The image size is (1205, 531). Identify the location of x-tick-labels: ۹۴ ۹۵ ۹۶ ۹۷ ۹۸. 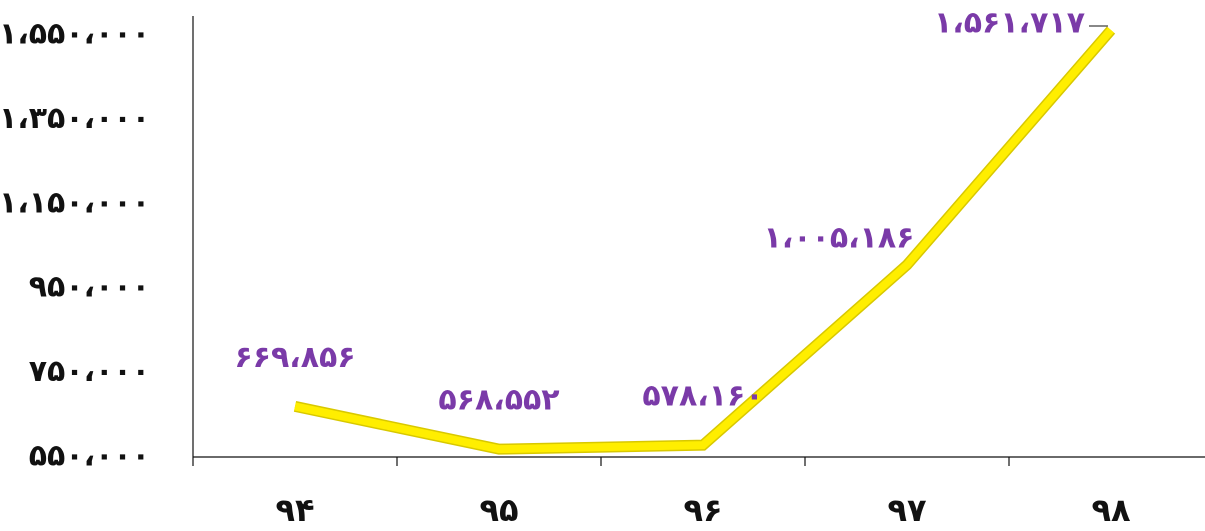
(703, 510).